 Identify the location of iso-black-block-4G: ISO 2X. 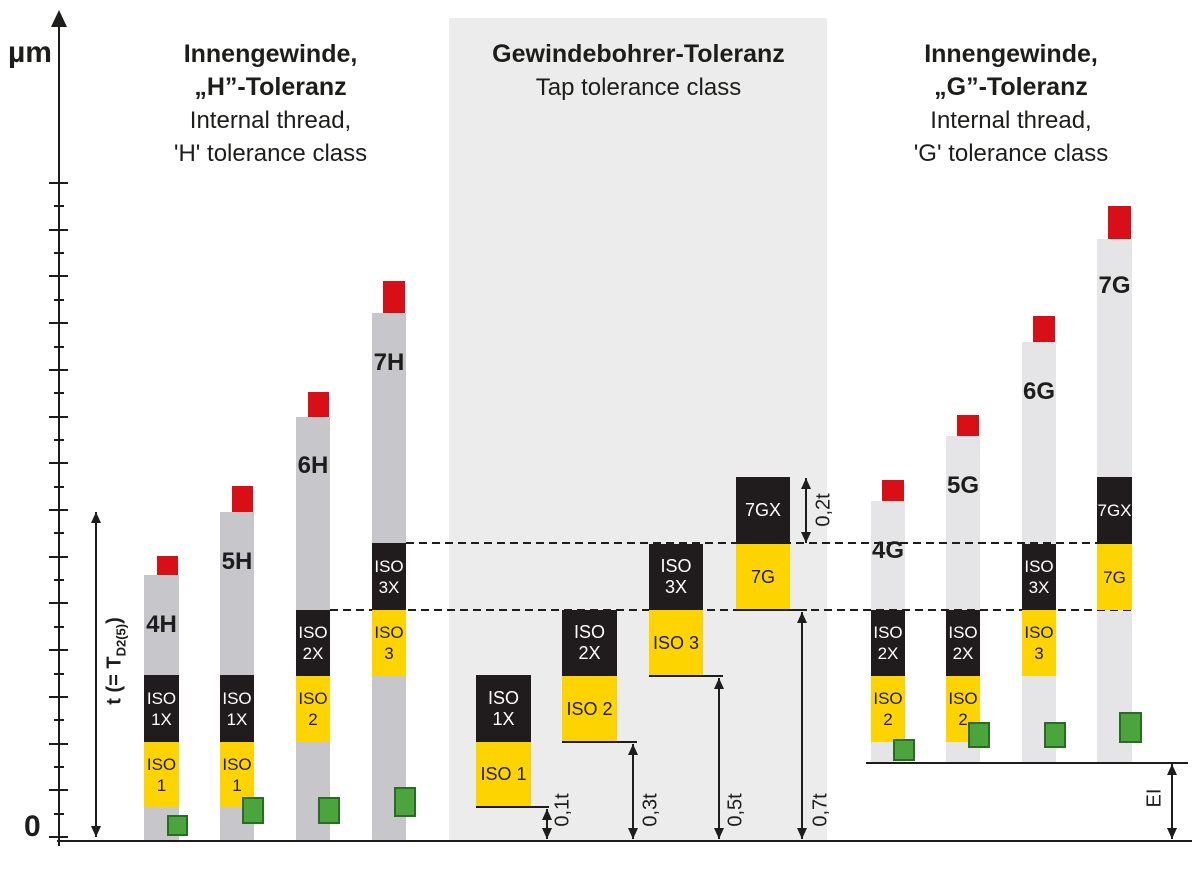
(888, 643).